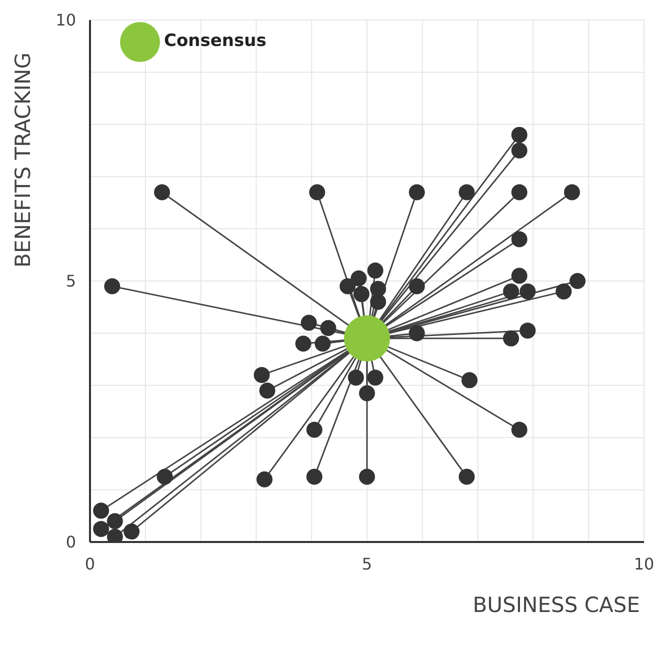  Describe the element at coordinates (215, 41) in the screenshot. I see `legend-label: Consensus` at that location.